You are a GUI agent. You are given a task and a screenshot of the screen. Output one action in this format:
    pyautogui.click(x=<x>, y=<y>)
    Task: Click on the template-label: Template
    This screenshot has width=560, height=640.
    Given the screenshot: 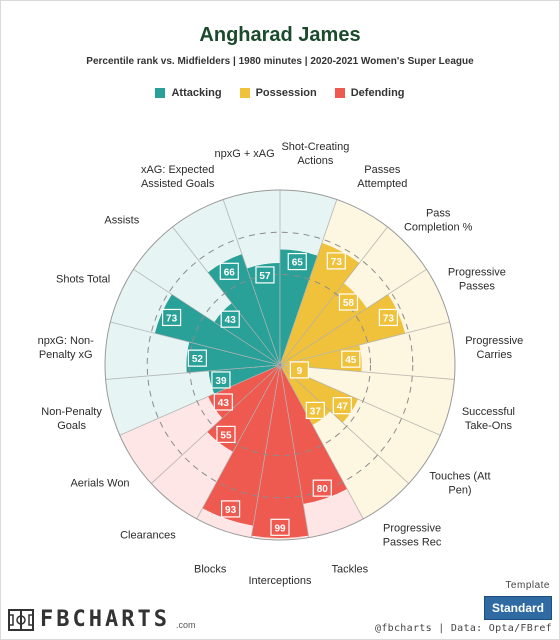 What is the action you would take?
    pyautogui.click(x=527, y=585)
    